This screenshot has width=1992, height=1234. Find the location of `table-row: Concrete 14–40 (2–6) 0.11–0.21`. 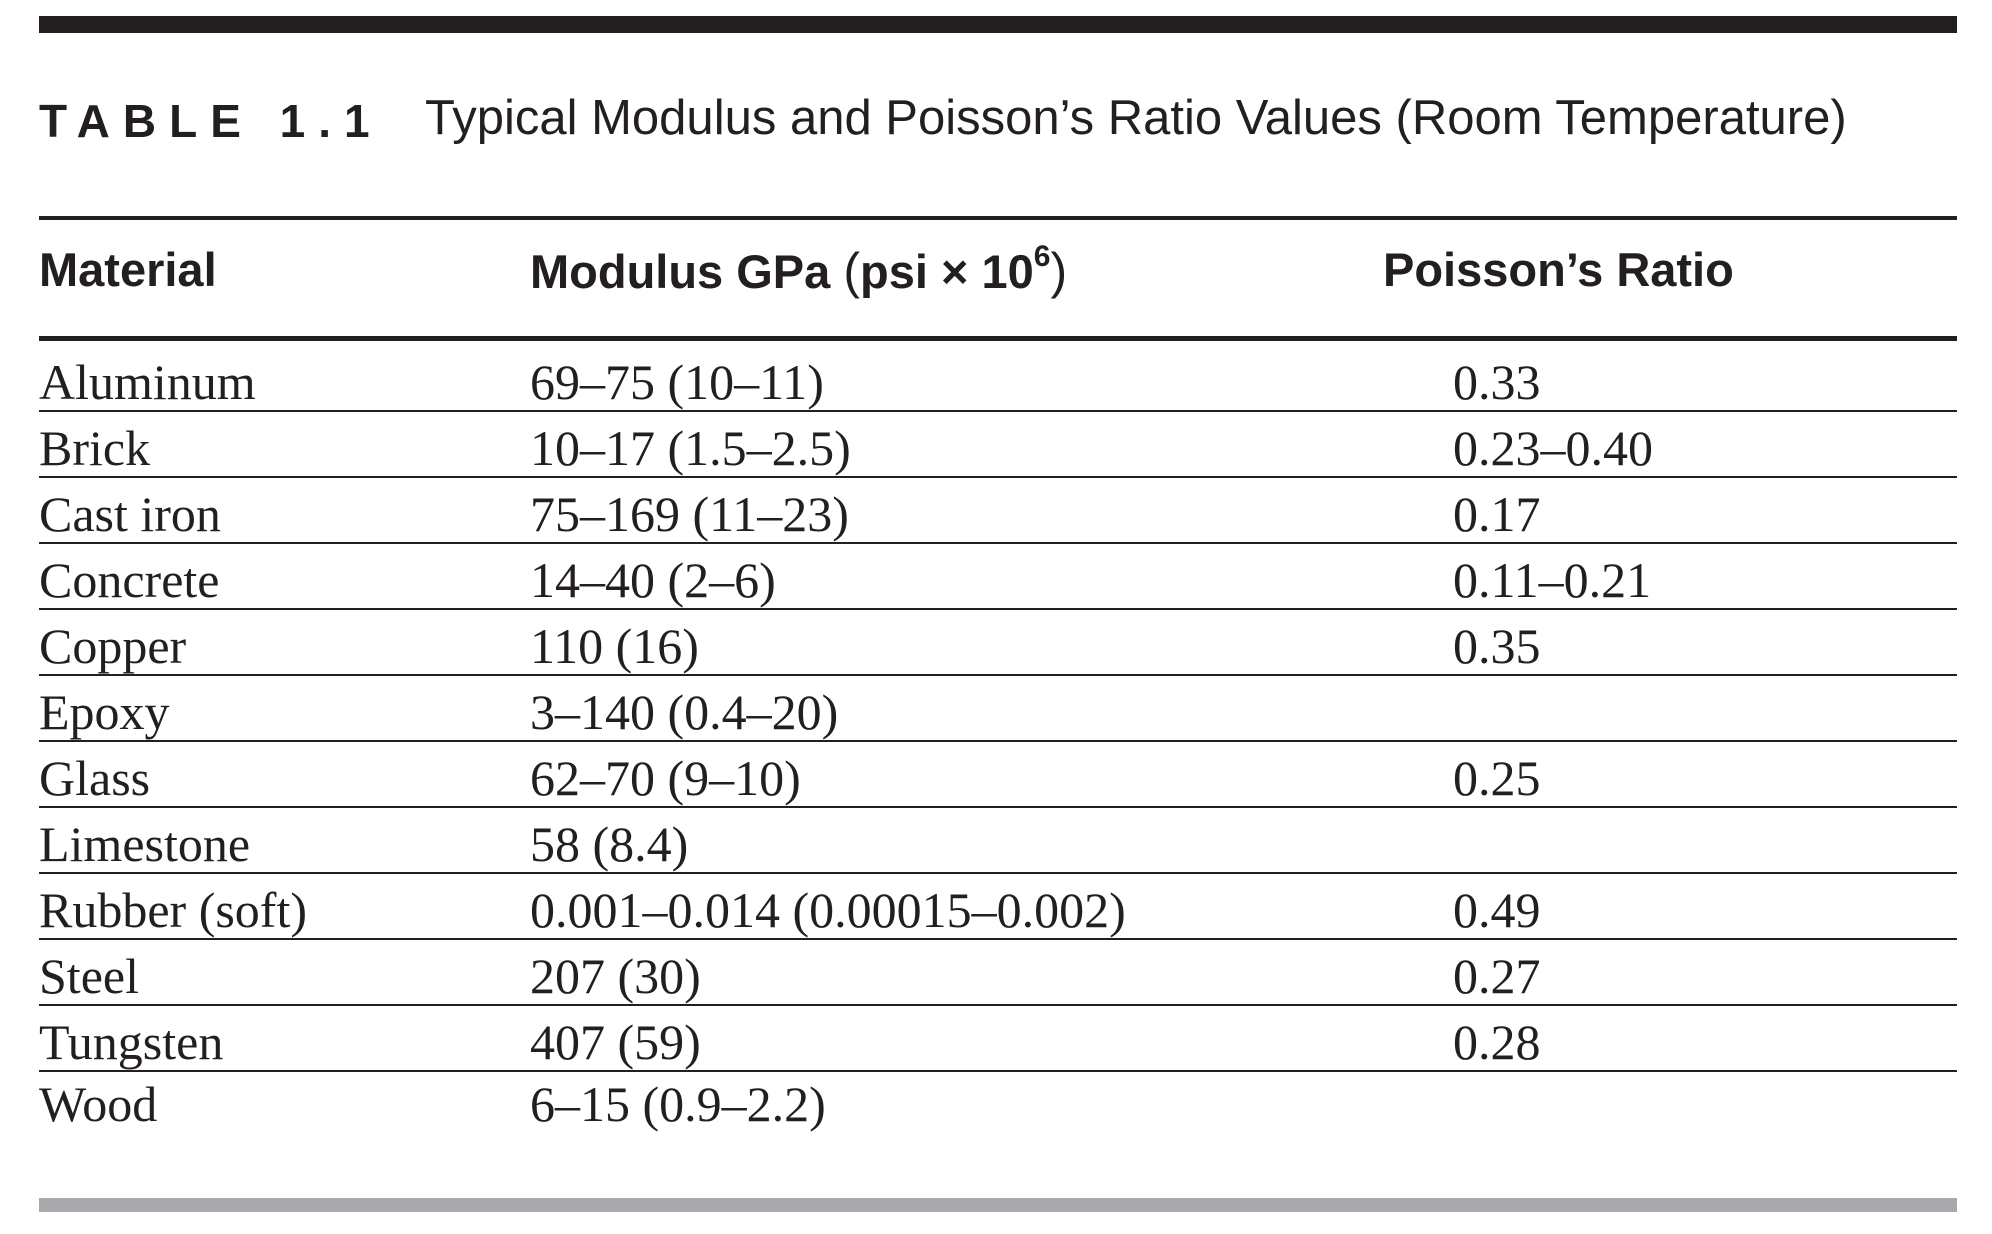

table-row: Concrete 14–40 (2–6) 0.11–0.21 is located at coordinates (998, 577).